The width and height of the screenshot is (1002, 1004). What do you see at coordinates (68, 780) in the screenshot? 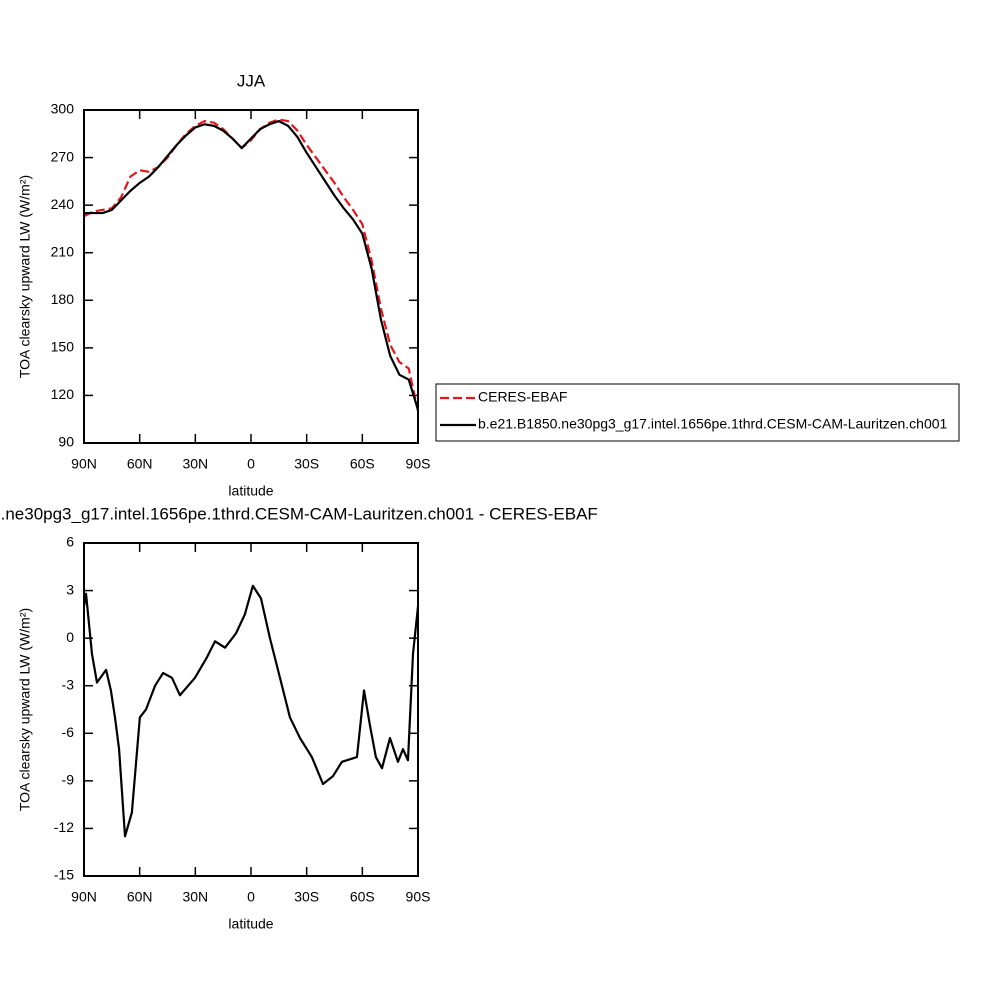
I see `y-tick-label: -9` at bounding box center [68, 780].